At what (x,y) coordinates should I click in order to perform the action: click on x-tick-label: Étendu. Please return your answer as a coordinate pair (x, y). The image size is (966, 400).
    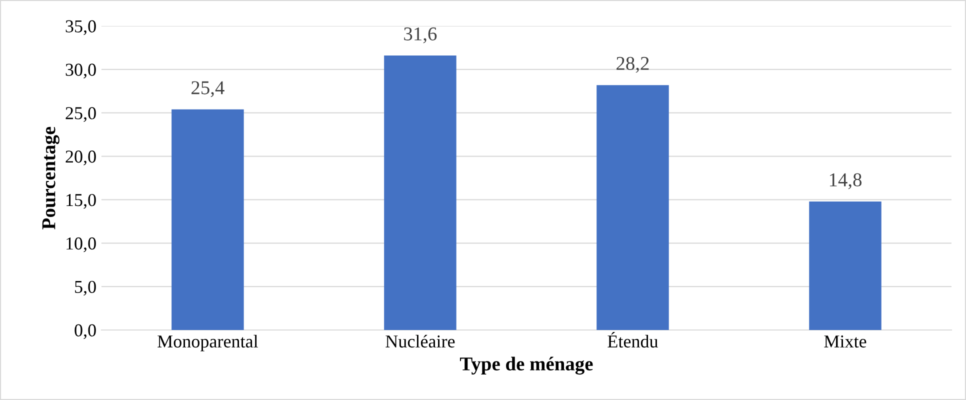
    Looking at the image, I should click on (633, 340).